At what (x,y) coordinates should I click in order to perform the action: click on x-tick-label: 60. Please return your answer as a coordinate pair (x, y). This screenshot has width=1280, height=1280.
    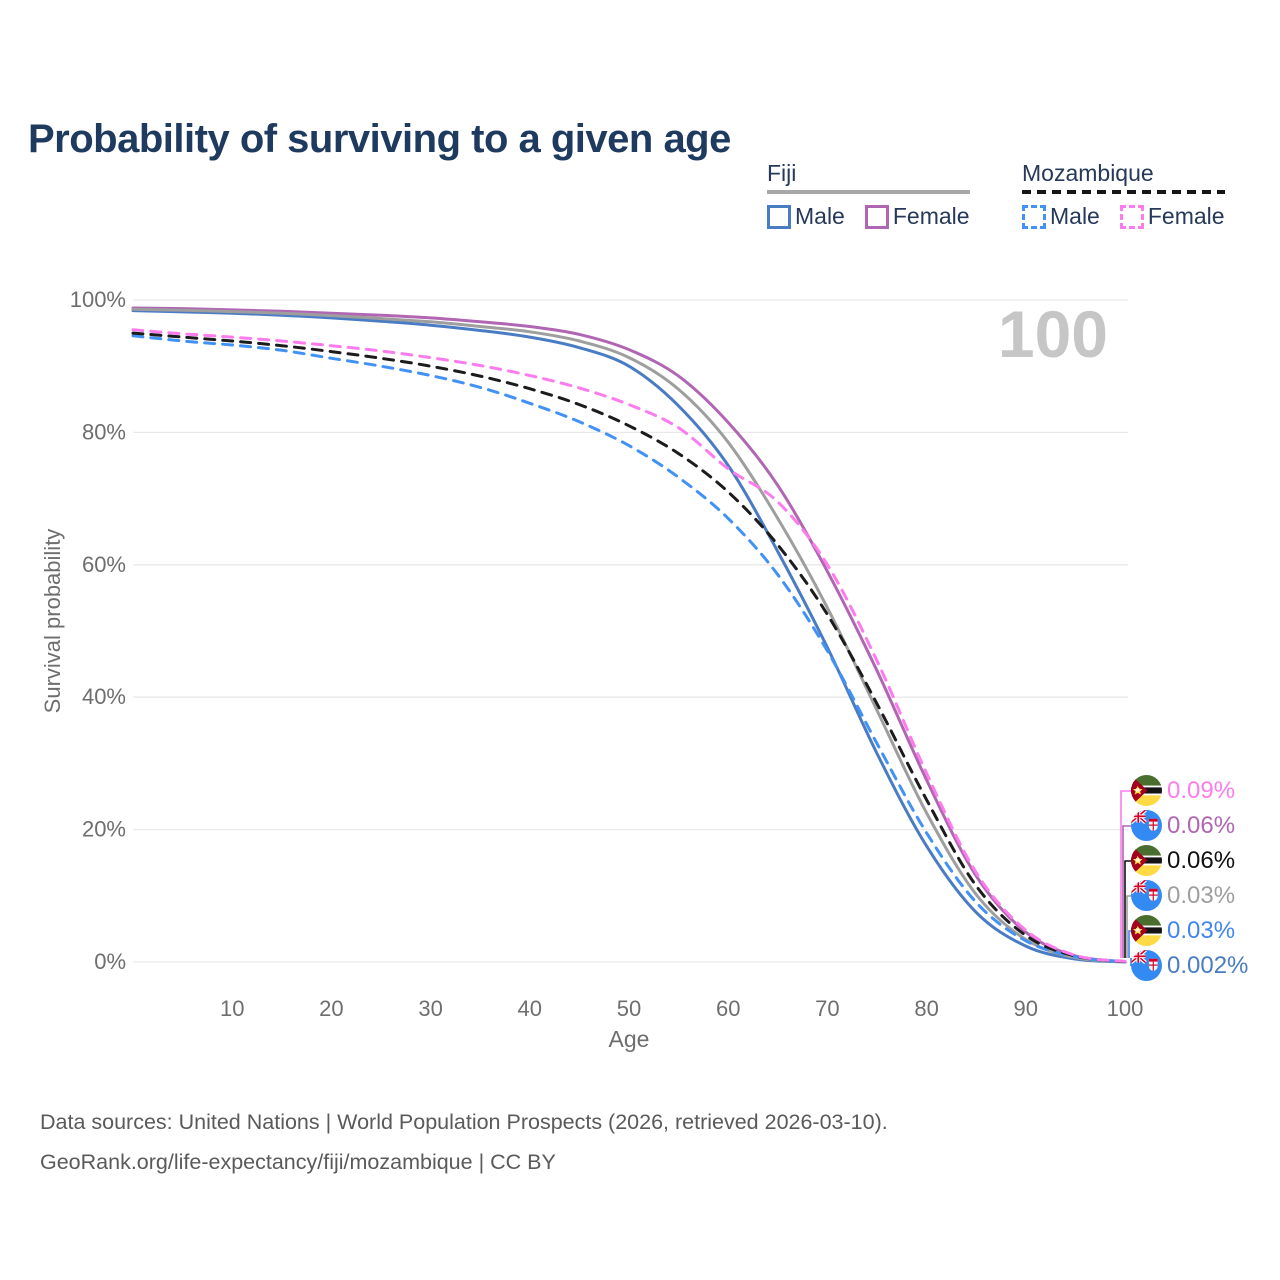
    Looking at the image, I should click on (728, 1008).